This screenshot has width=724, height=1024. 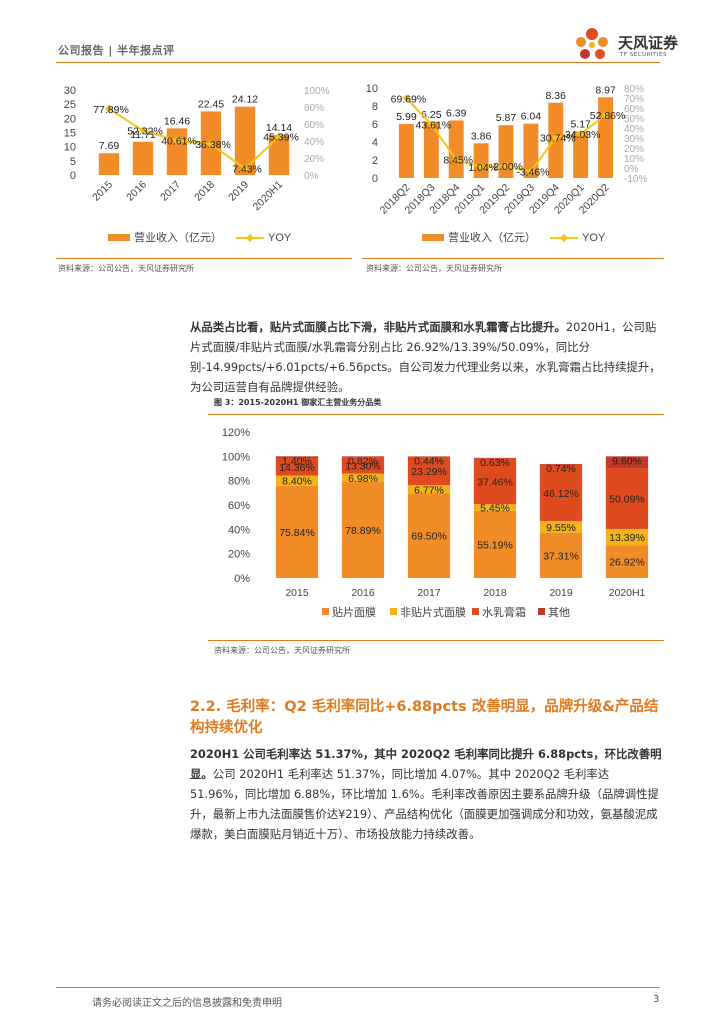 What do you see at coordinates (363, 461) in the screenshot?
I see `segment-value-label: 0.82%` at bounding box center [363, 461].